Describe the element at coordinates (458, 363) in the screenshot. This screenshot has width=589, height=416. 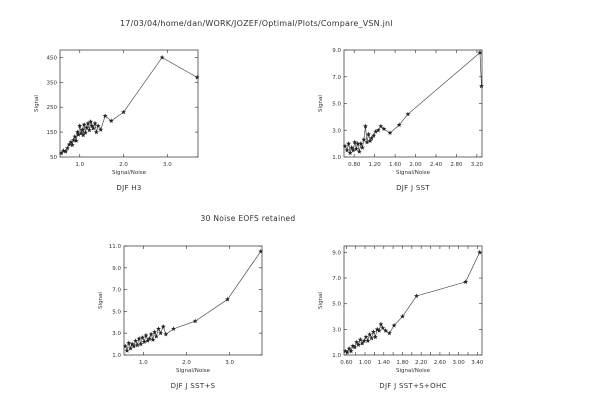
I see `x-tick-label: 3.00` at that location.